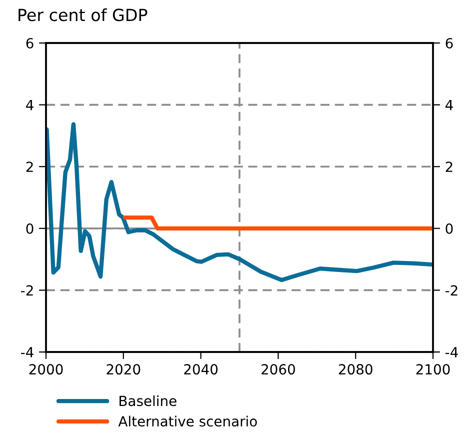  I want to click on y-tick-label: -2, so click(27, 290).